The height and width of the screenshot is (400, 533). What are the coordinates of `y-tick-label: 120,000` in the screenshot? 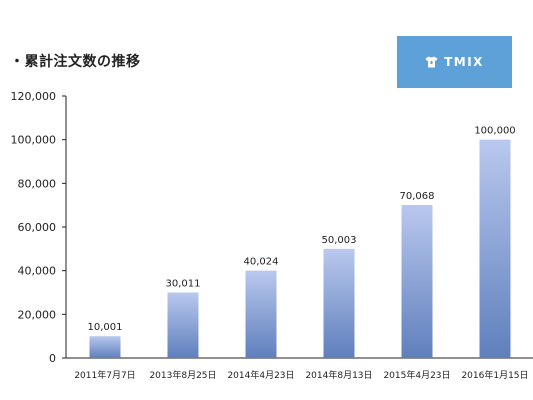 It's located at (34, 96).